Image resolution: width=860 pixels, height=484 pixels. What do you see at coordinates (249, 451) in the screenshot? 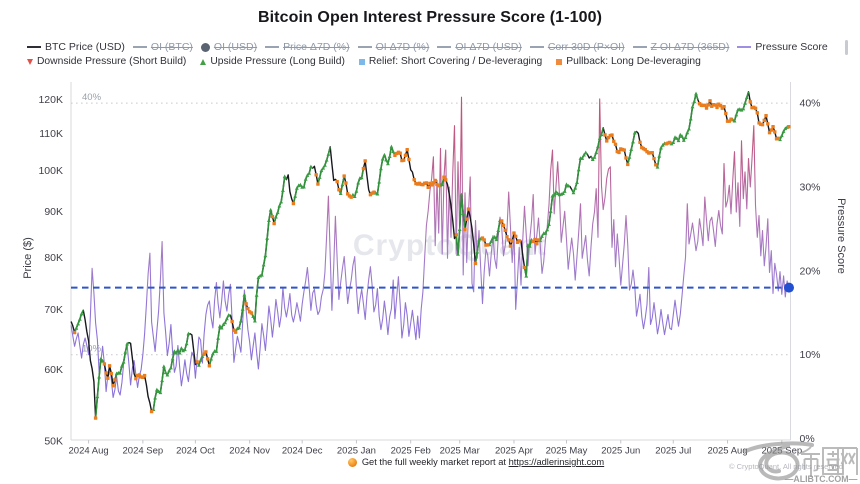
I see `x-tick-2024-nov: 2024 Nov` at bounding box center [249, 451].